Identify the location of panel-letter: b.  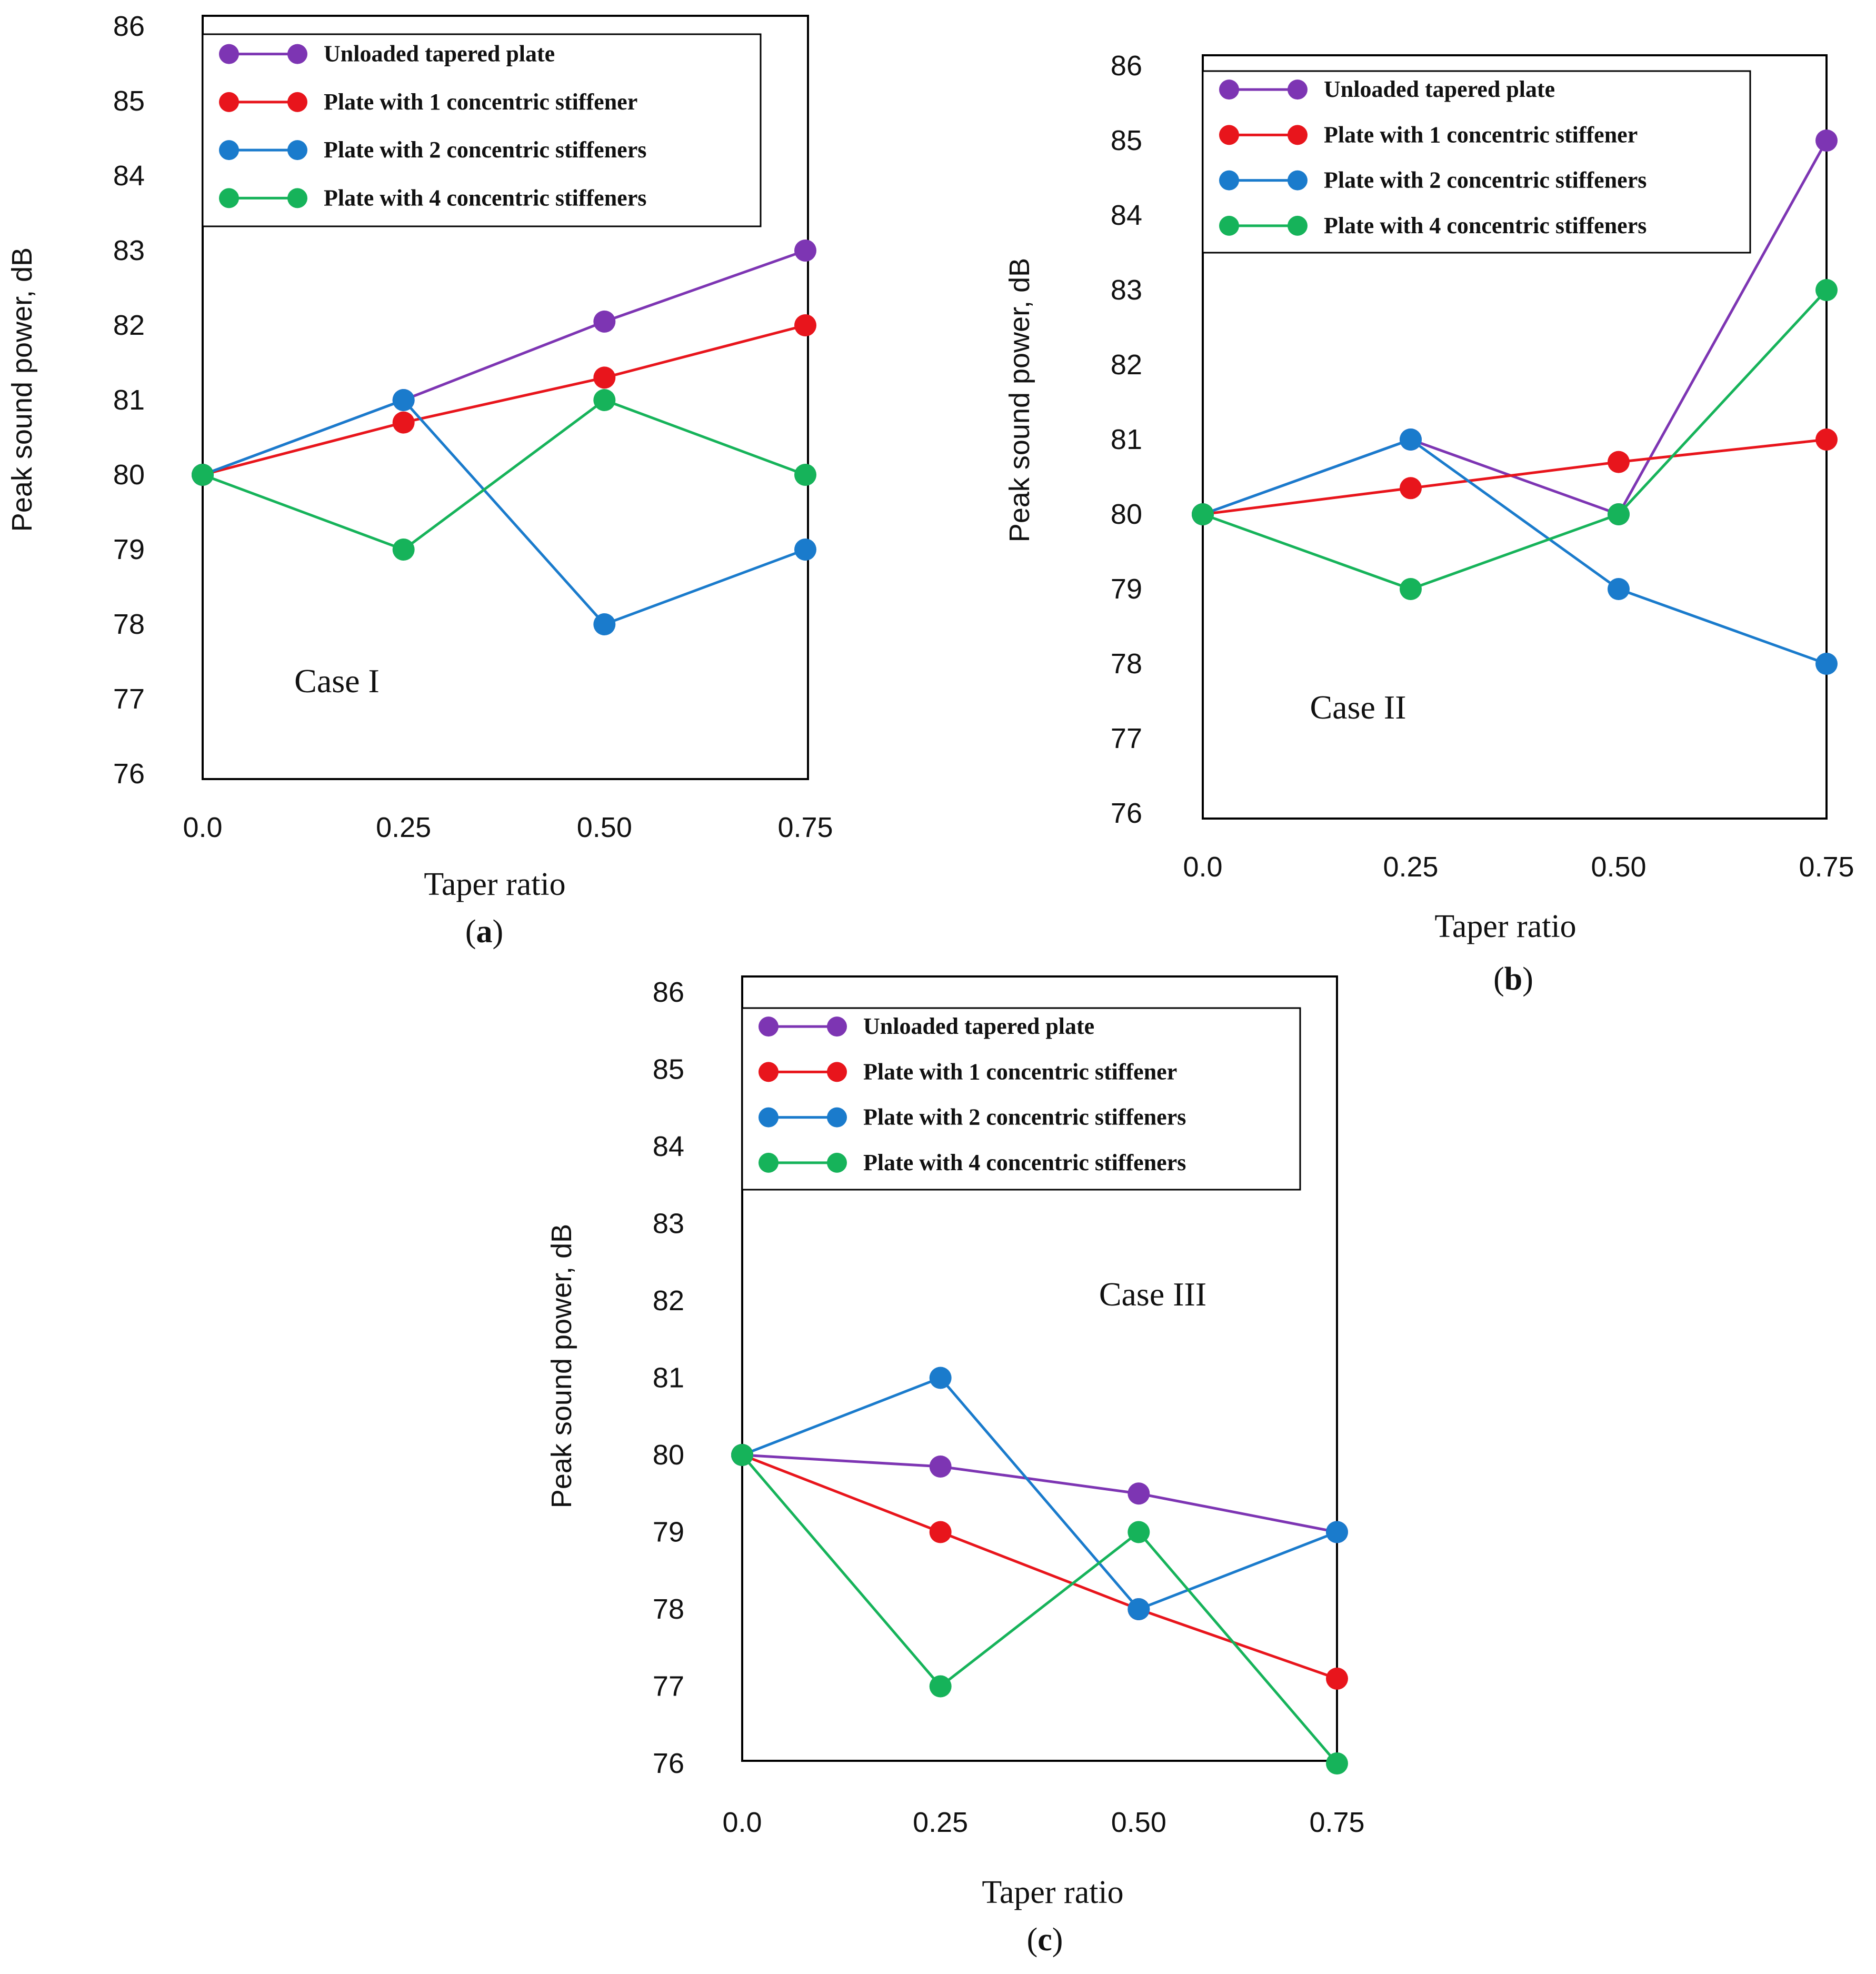
(1513, 979).